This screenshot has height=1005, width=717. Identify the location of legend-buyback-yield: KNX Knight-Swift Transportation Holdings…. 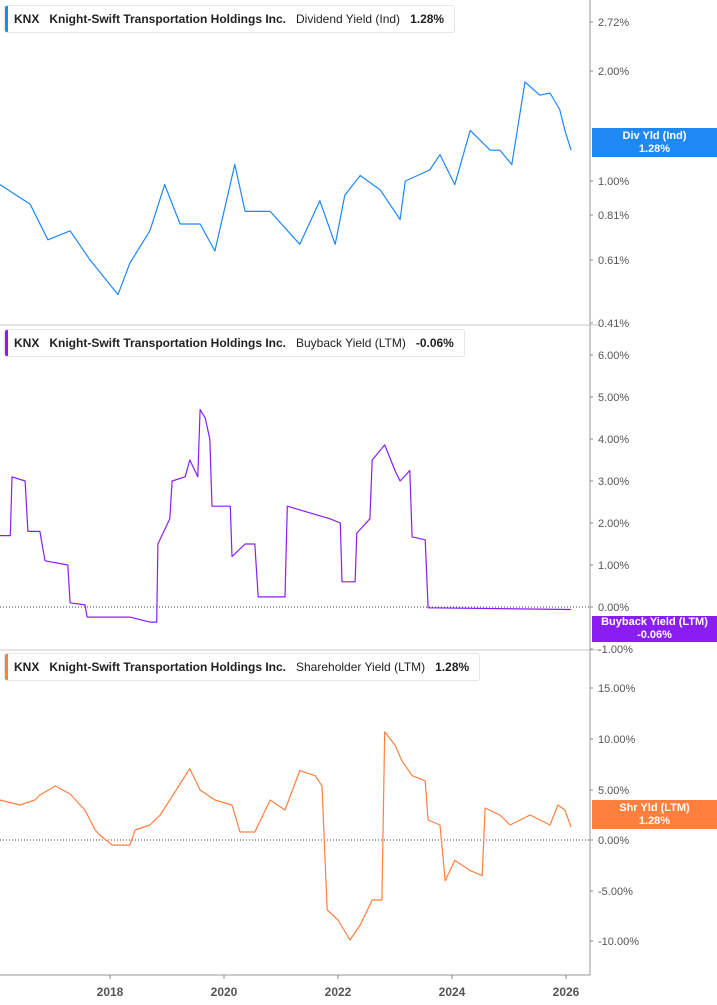
(234, 343).